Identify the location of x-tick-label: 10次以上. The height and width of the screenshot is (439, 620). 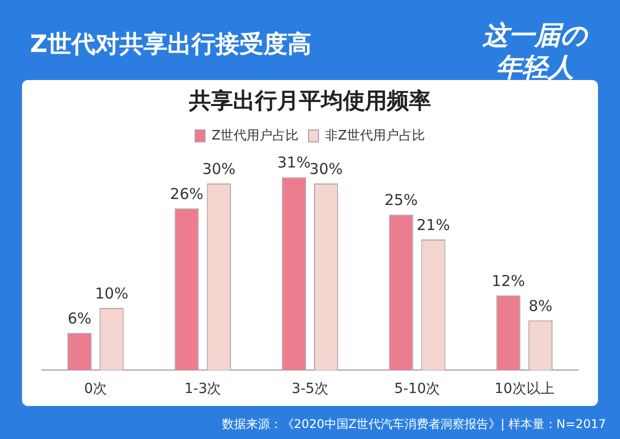
(524, 389).